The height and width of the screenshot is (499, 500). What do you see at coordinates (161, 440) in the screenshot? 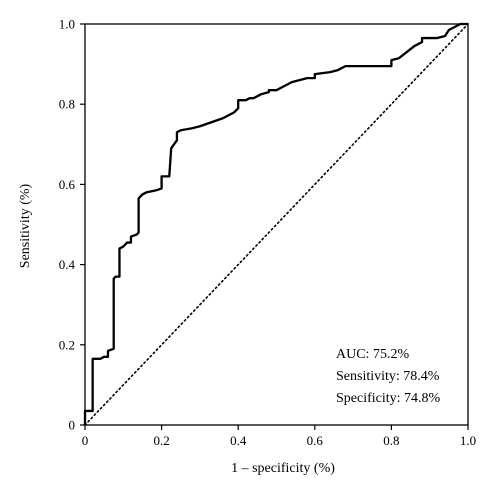
I see `x-tick-label: 0.2` at bounding box center [161, 440].